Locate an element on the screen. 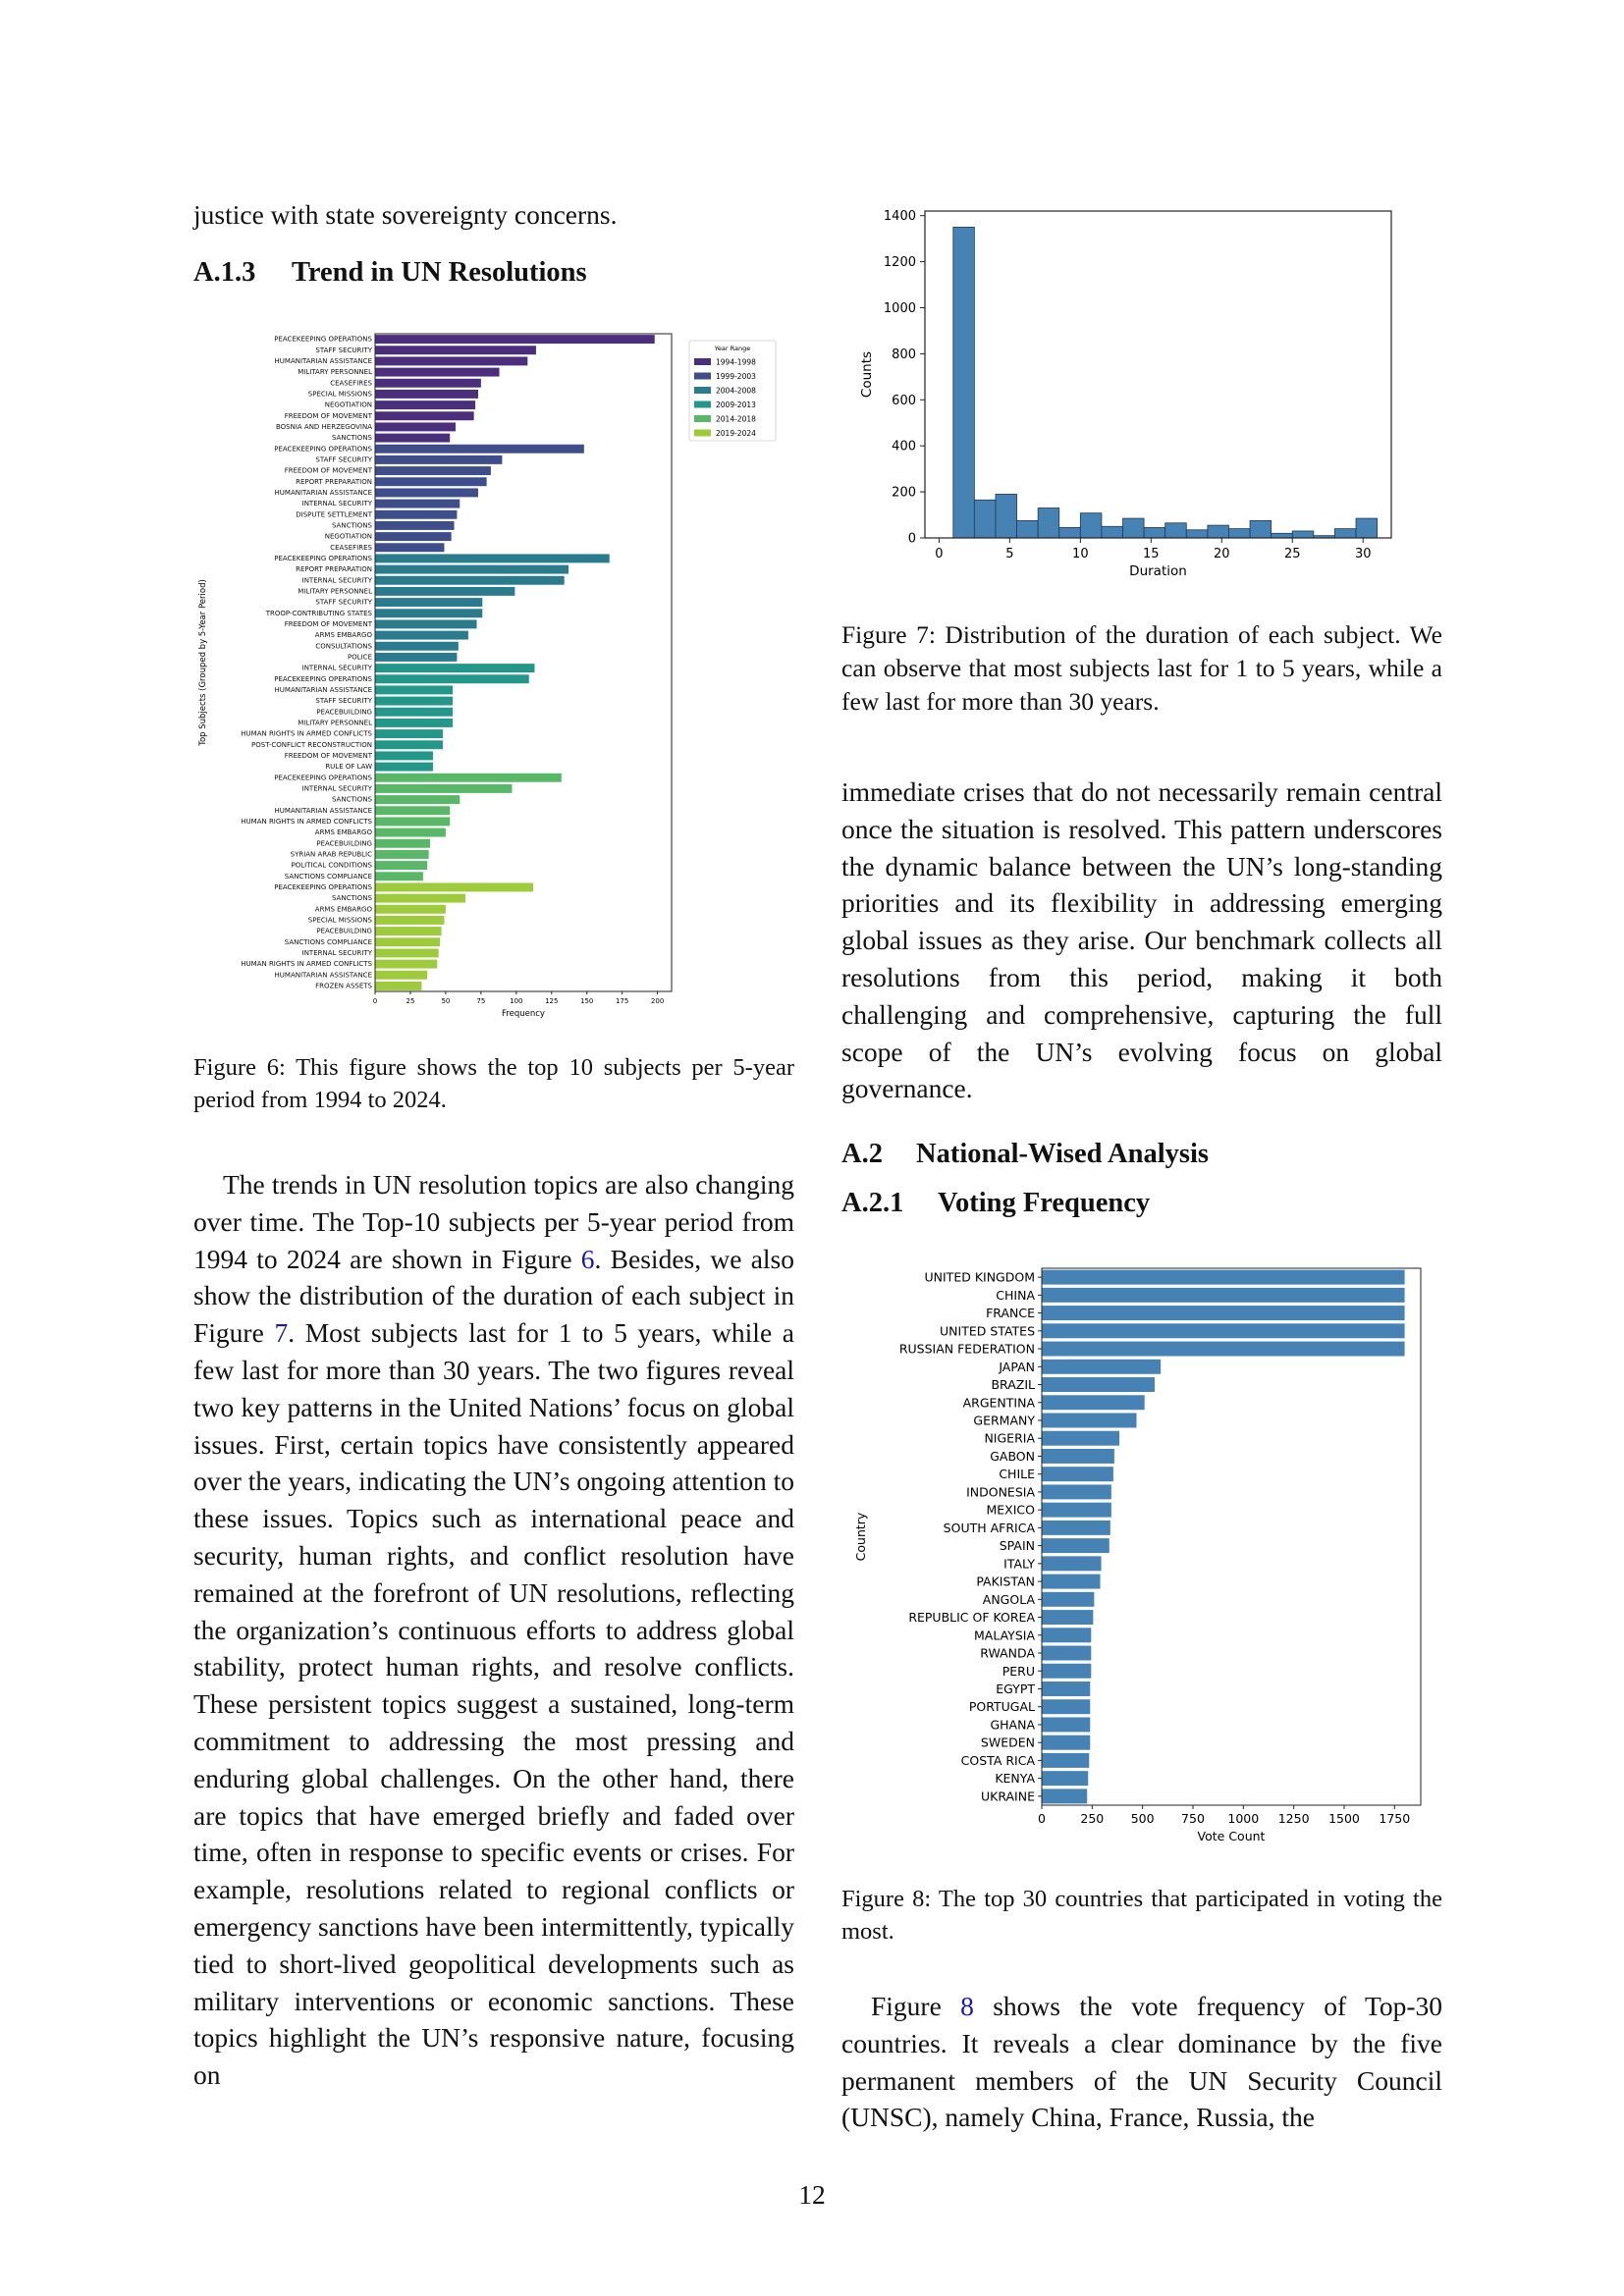 The width and height of the screenshot is (1624, 2296). tick-label: NIGERIA is located at coordinates (1009, 1438).